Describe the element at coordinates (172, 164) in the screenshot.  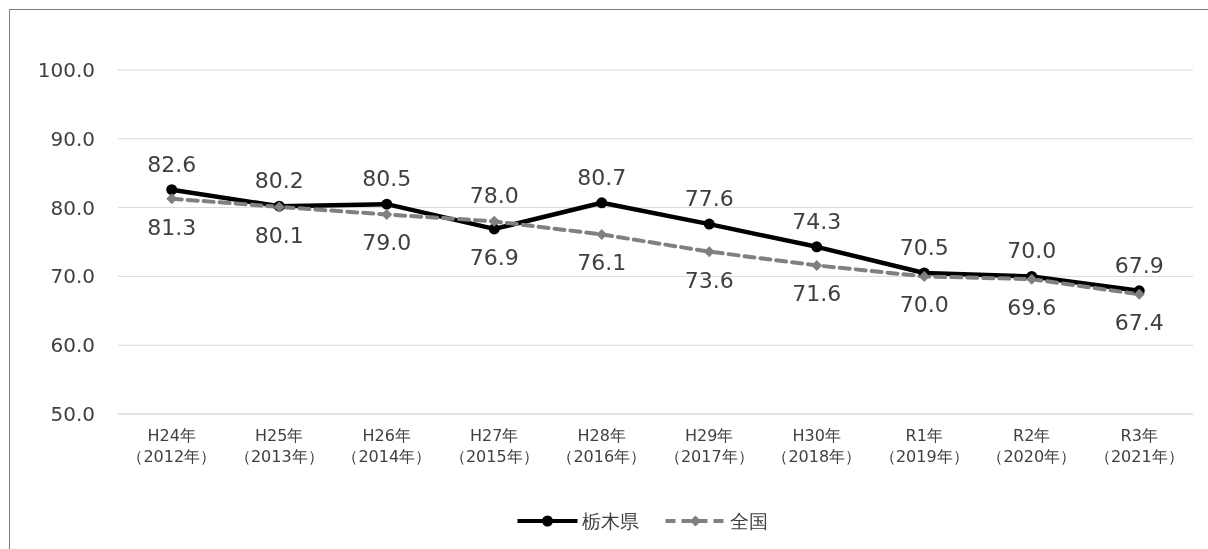
I see `data-label: 82.6` at that location.